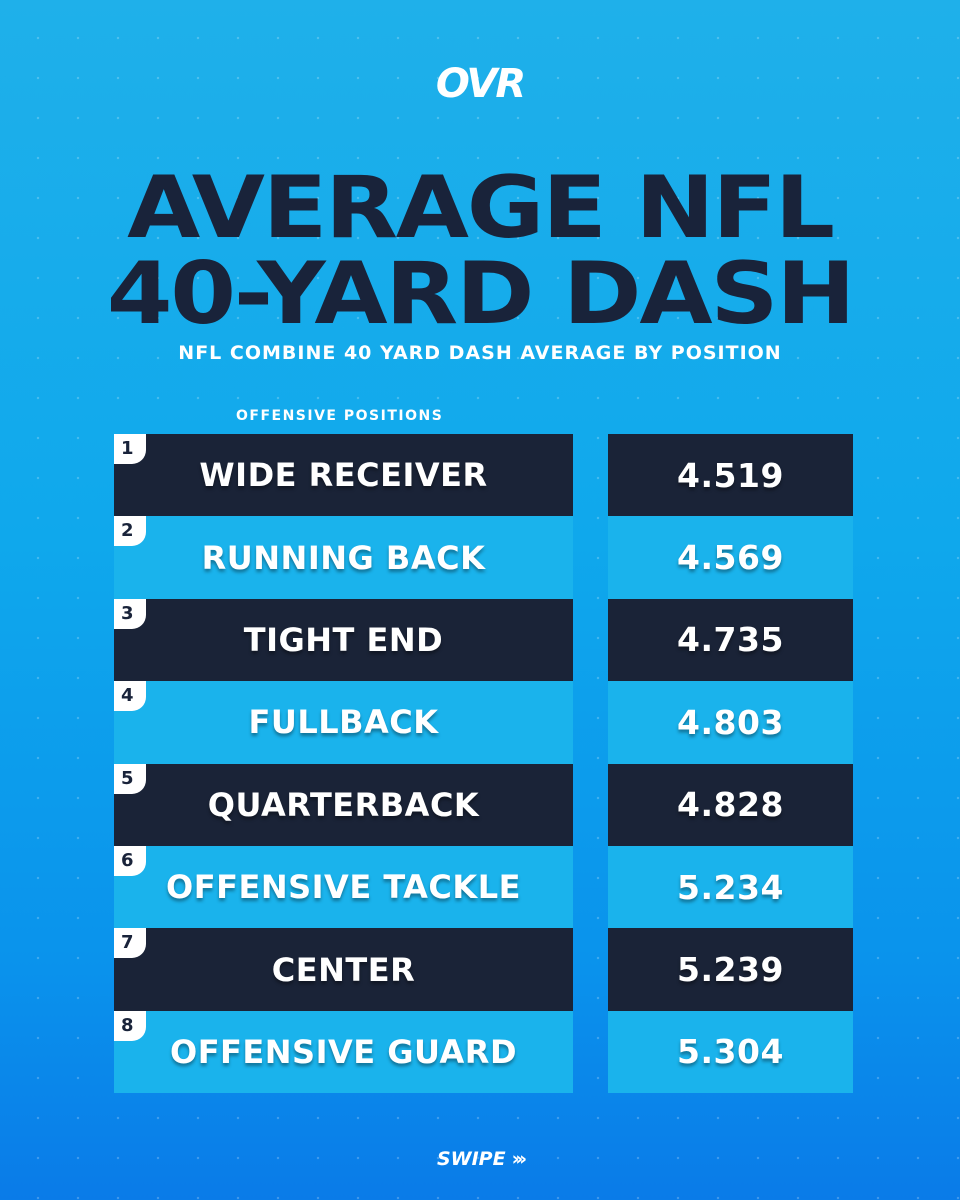  I want to click on table-row: 3 TIGHT END 4.735, so click(484, 640).